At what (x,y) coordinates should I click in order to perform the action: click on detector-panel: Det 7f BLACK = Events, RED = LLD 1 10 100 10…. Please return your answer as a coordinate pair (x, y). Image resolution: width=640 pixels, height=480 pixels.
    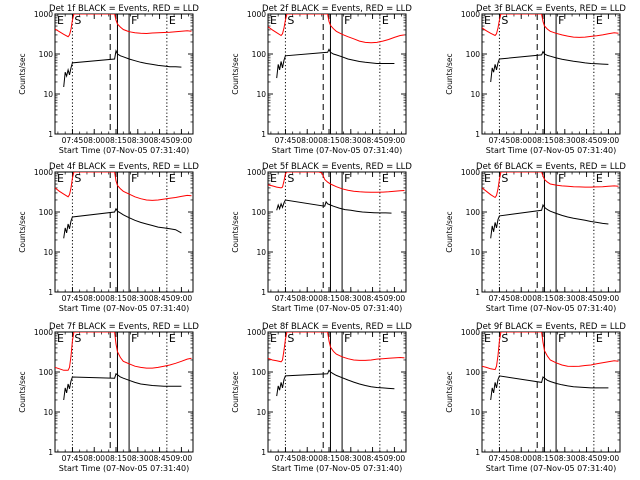
    Looking at the image, I should click on (108, 397).